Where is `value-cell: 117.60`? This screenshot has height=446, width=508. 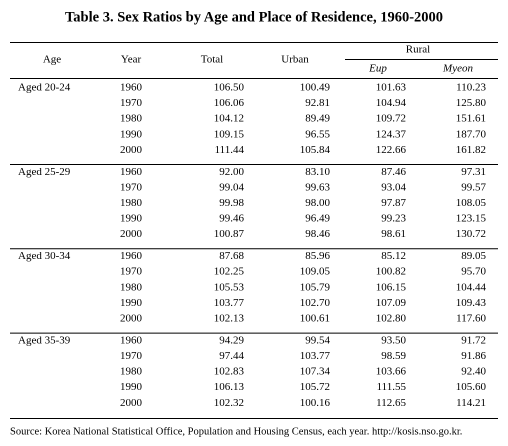 value-cell: 117.60 is located at coordinates (471, 319).